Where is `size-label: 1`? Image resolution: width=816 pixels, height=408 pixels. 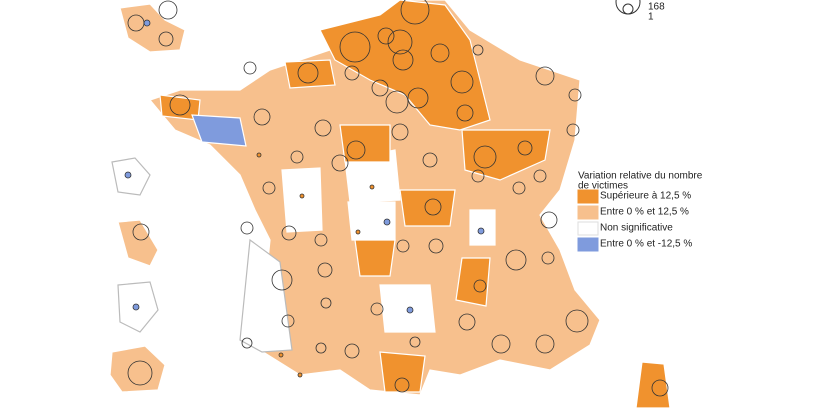 size-label: 1 is located at coordinates (651, 17).